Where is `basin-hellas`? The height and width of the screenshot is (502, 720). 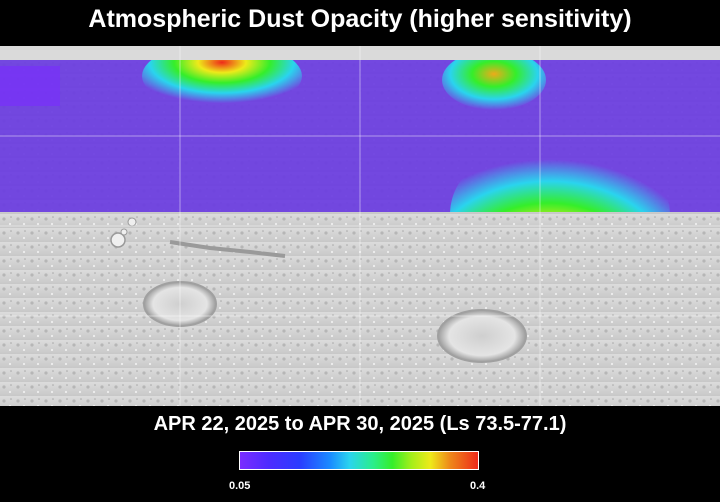 basin-hellas is located at coordinates (482, 336).